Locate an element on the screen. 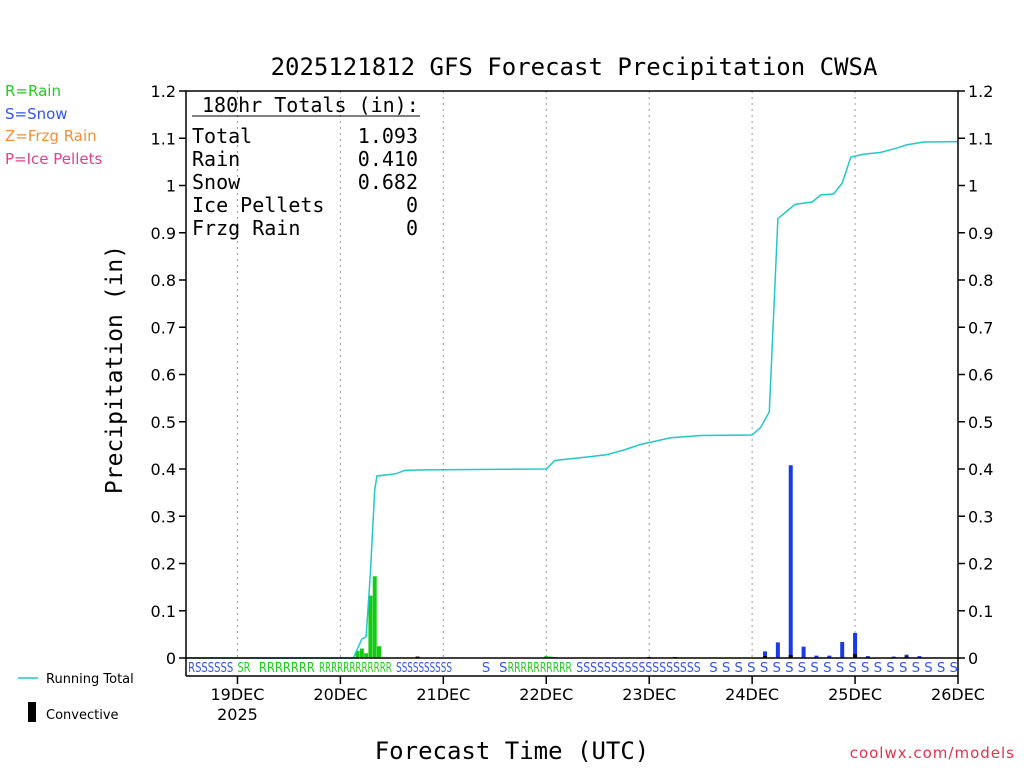  precip-type-legend-item: P=Ice Pellets is located at coordinates (54, 158).